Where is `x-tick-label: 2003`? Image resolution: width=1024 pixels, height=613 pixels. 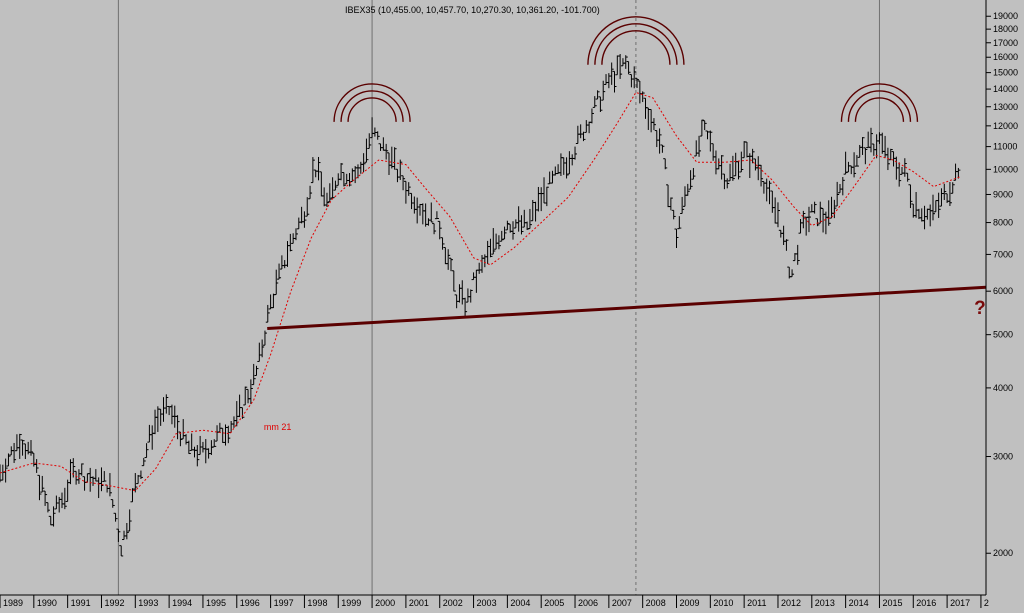
x-tick-label: 2003 is located at coordinates (487, 603).